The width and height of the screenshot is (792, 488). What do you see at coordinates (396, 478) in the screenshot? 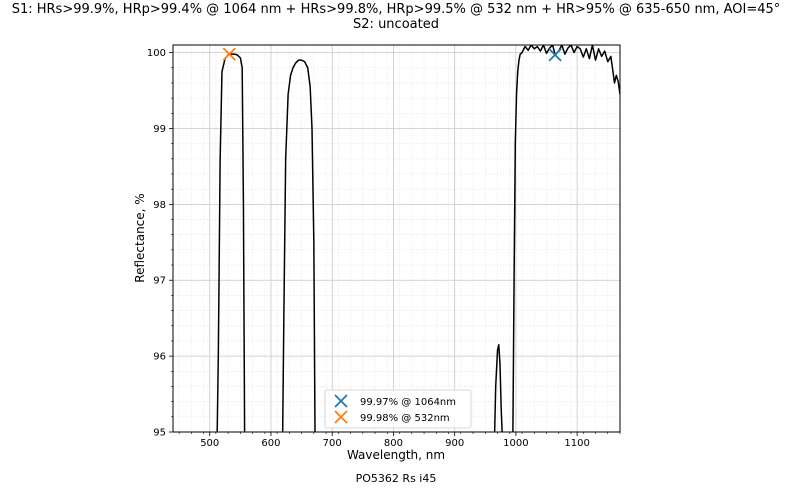
I see `footer-caption: PO5362 Rs i45` at bounding box center [396, 478].